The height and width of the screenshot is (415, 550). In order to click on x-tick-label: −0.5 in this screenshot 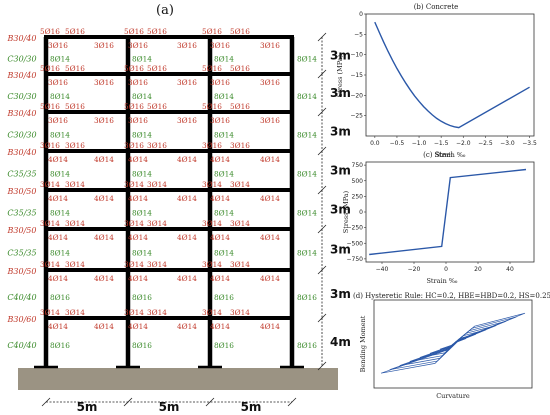, I will do `click(397, 143)`.